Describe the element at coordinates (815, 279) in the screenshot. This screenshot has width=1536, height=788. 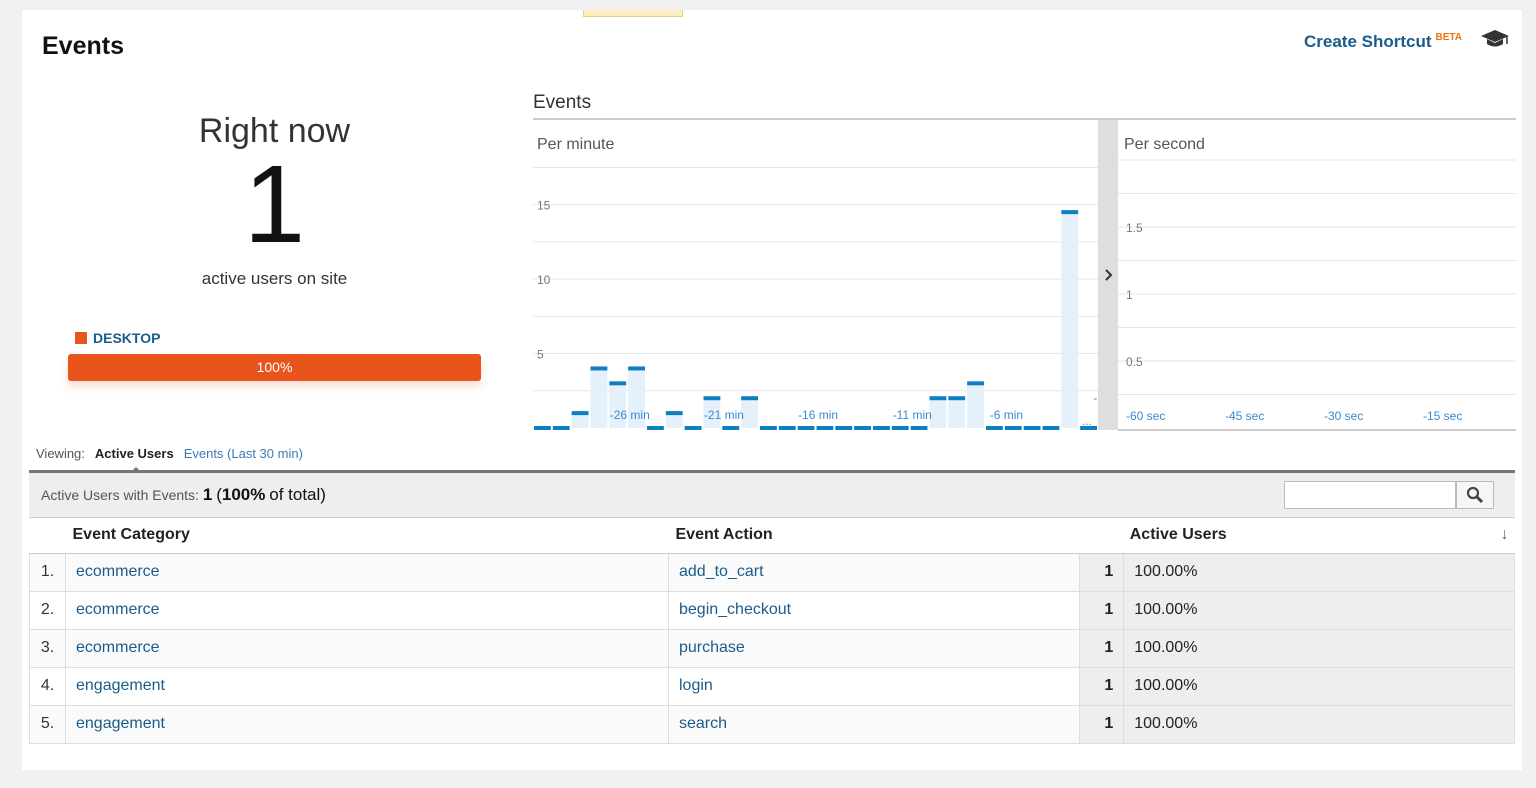
I see `per-minute-gridlines` at that location.